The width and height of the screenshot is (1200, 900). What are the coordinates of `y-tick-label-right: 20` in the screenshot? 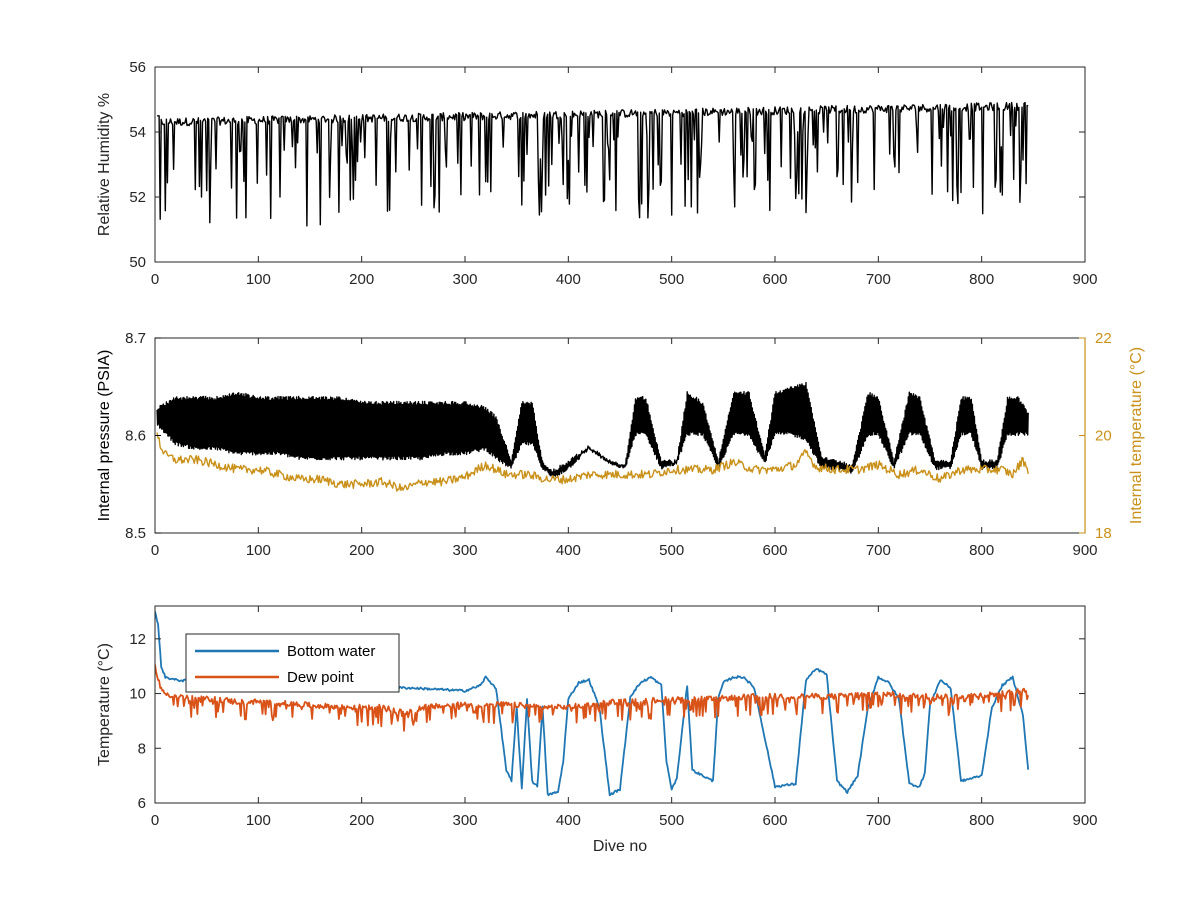 It's located at (1103, 436).